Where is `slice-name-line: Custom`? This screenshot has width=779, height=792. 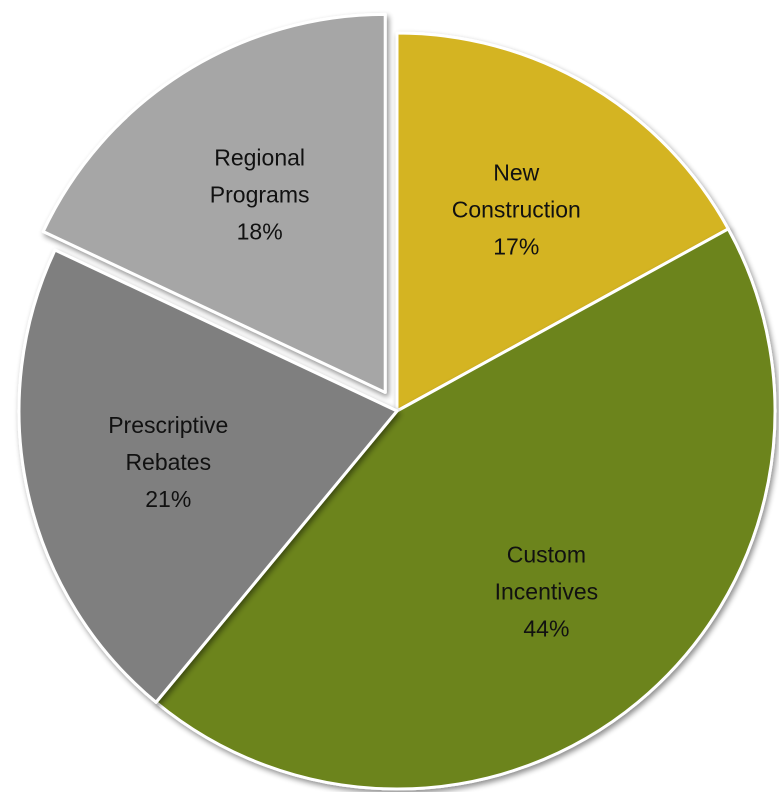 slice-name-line: Custom is located at coordinates (546, 555).